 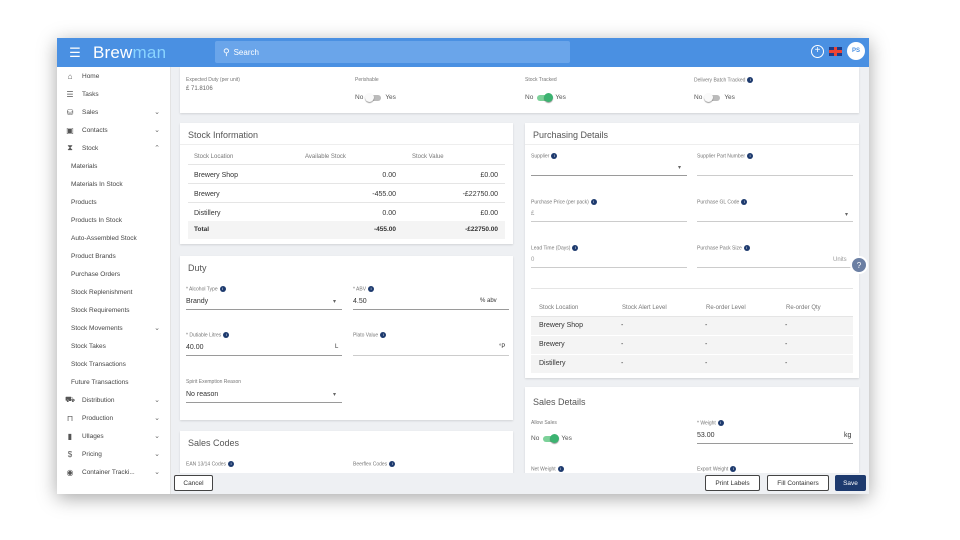 I want to click on avatar: PS, so click(x=856, y=51).